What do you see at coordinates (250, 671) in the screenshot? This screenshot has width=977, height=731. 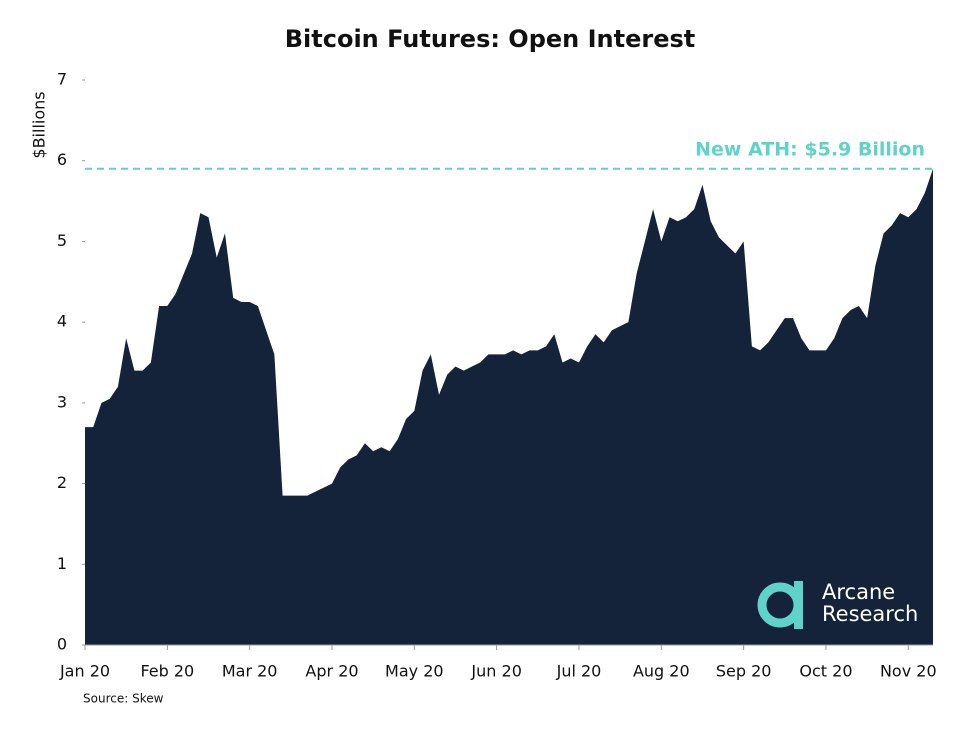 I see `x-tick-label: Mar 20` at bounding box center [250, 671].